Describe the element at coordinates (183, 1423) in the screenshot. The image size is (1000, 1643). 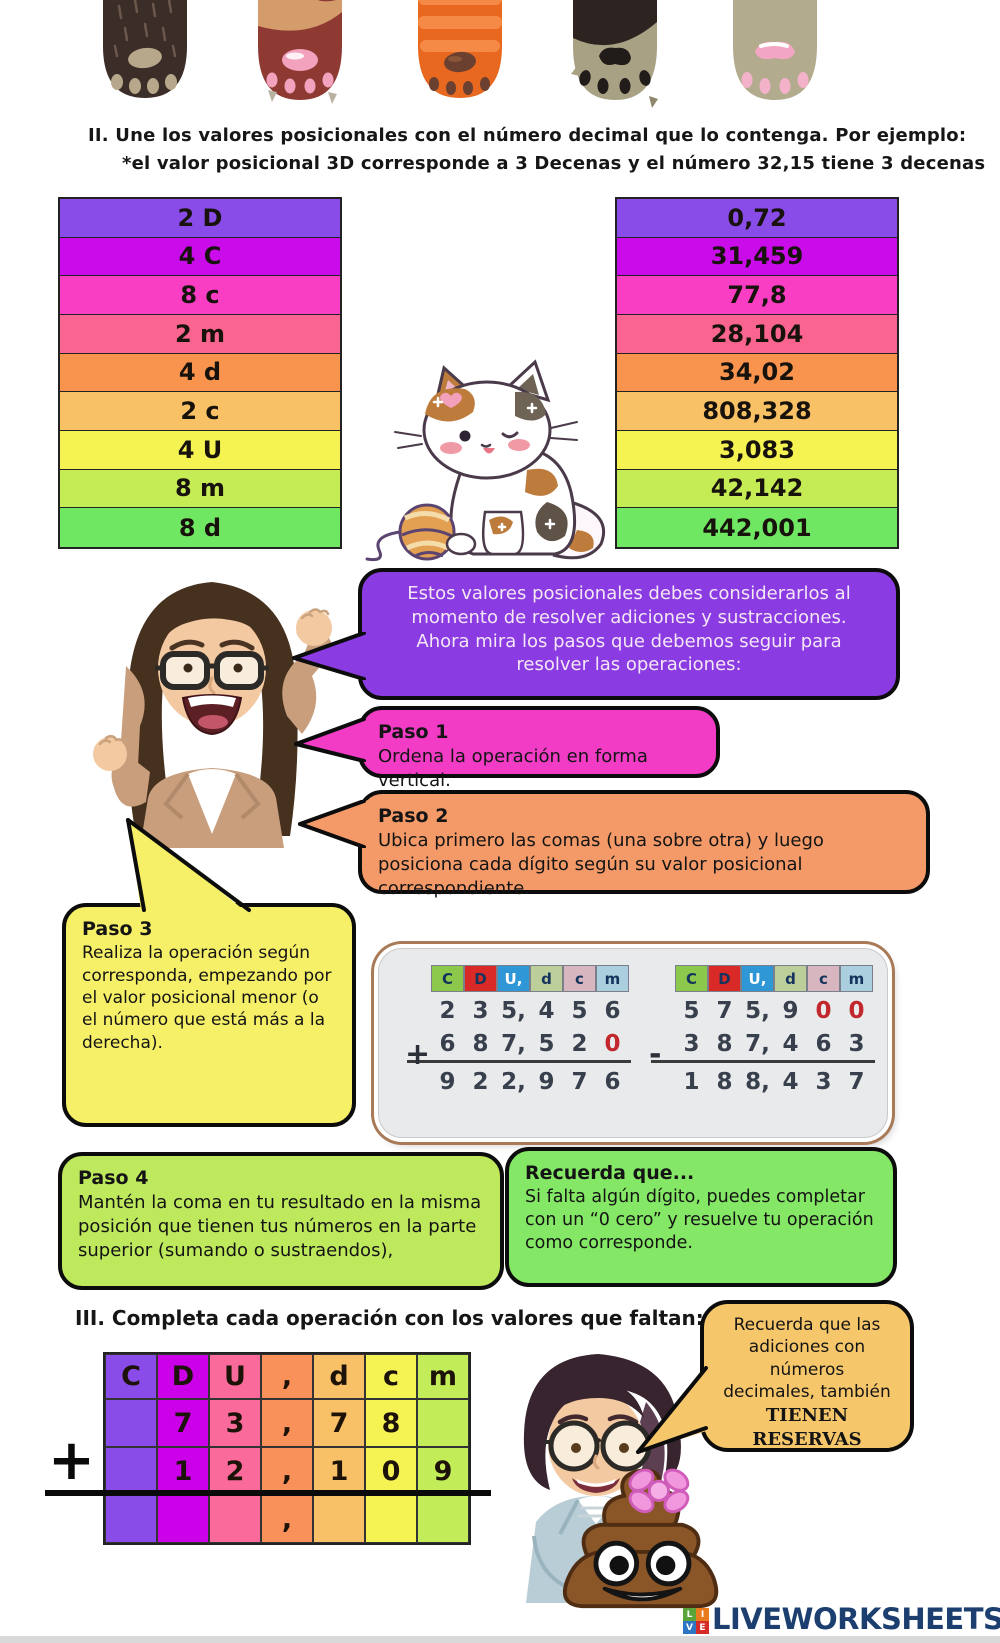
I see `given-digit-cell: 7` at that location.